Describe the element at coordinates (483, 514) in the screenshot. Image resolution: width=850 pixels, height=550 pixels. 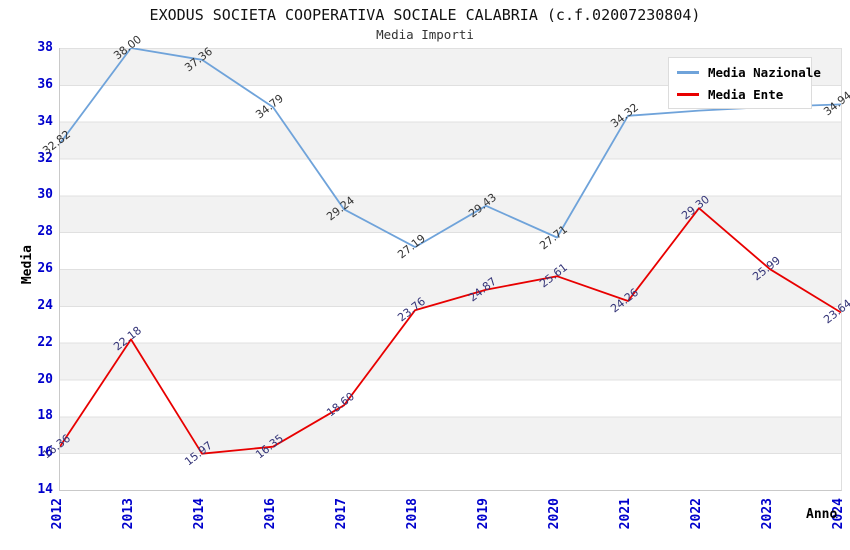
I see `x-tick-label: 2019` at that location.